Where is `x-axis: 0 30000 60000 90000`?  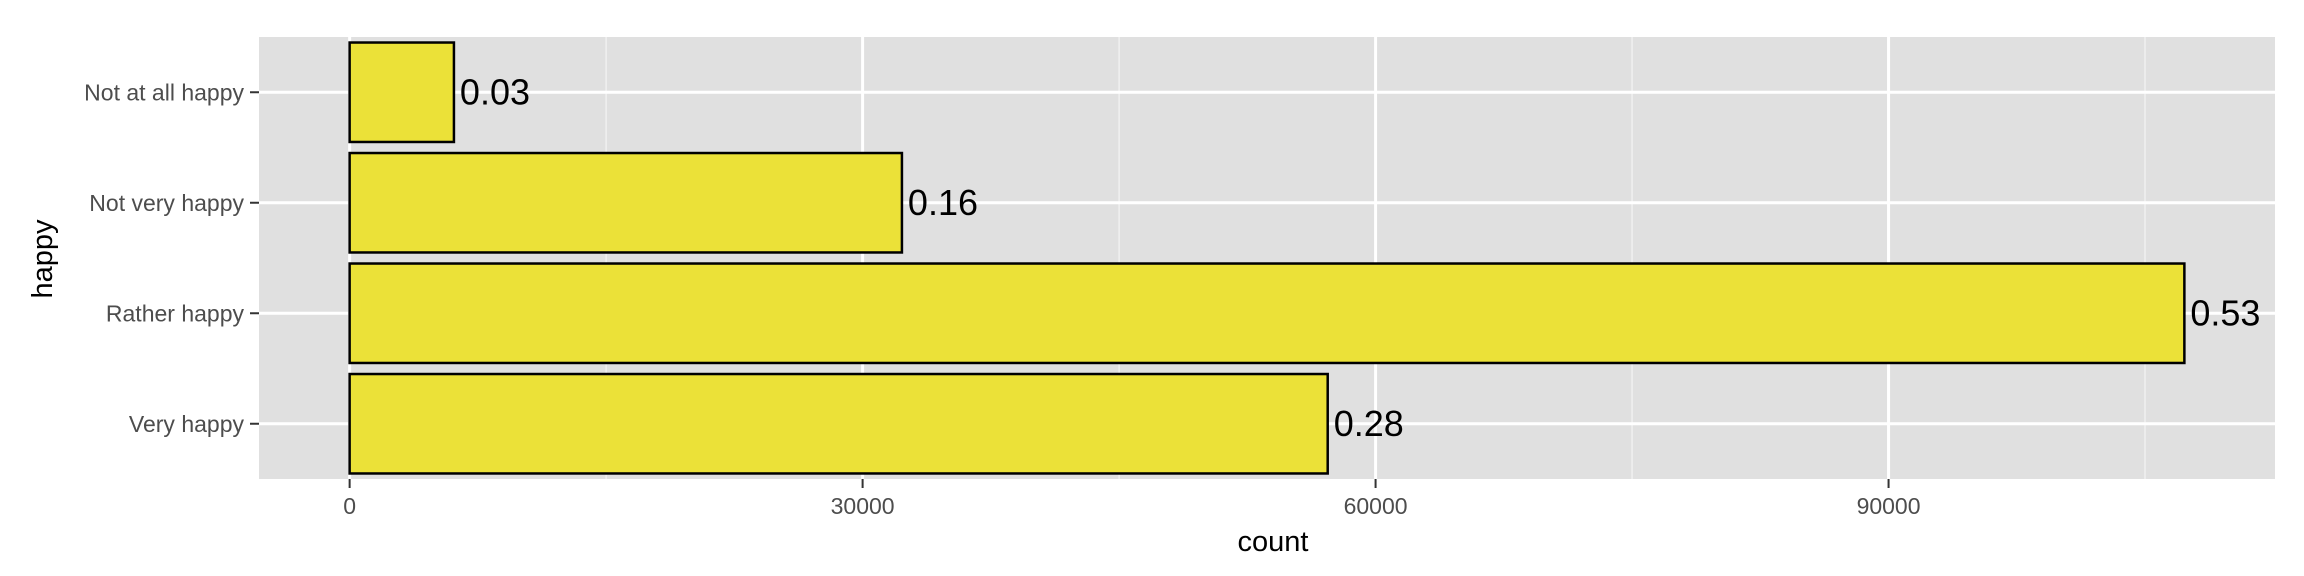
x-axis: 0 30000 60000 90000 is located at coordinates (1132, 499).